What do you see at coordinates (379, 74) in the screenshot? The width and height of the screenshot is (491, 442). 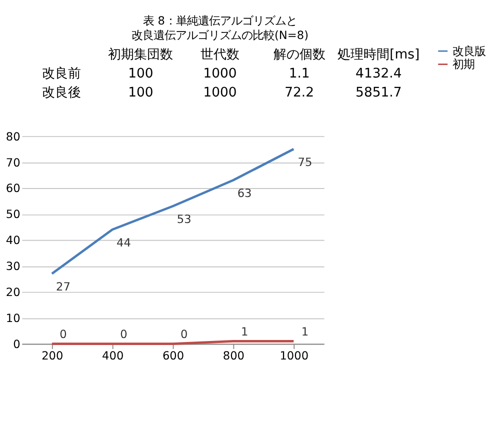 I see `text: 4132.4` at bounding box center [379, 74].